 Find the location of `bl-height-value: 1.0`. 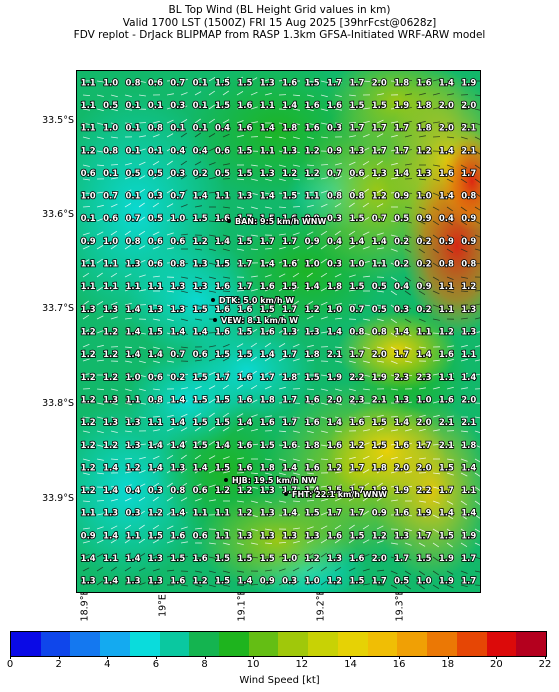

bl-height-value: 1.0 is located at coordinates (356, 265).